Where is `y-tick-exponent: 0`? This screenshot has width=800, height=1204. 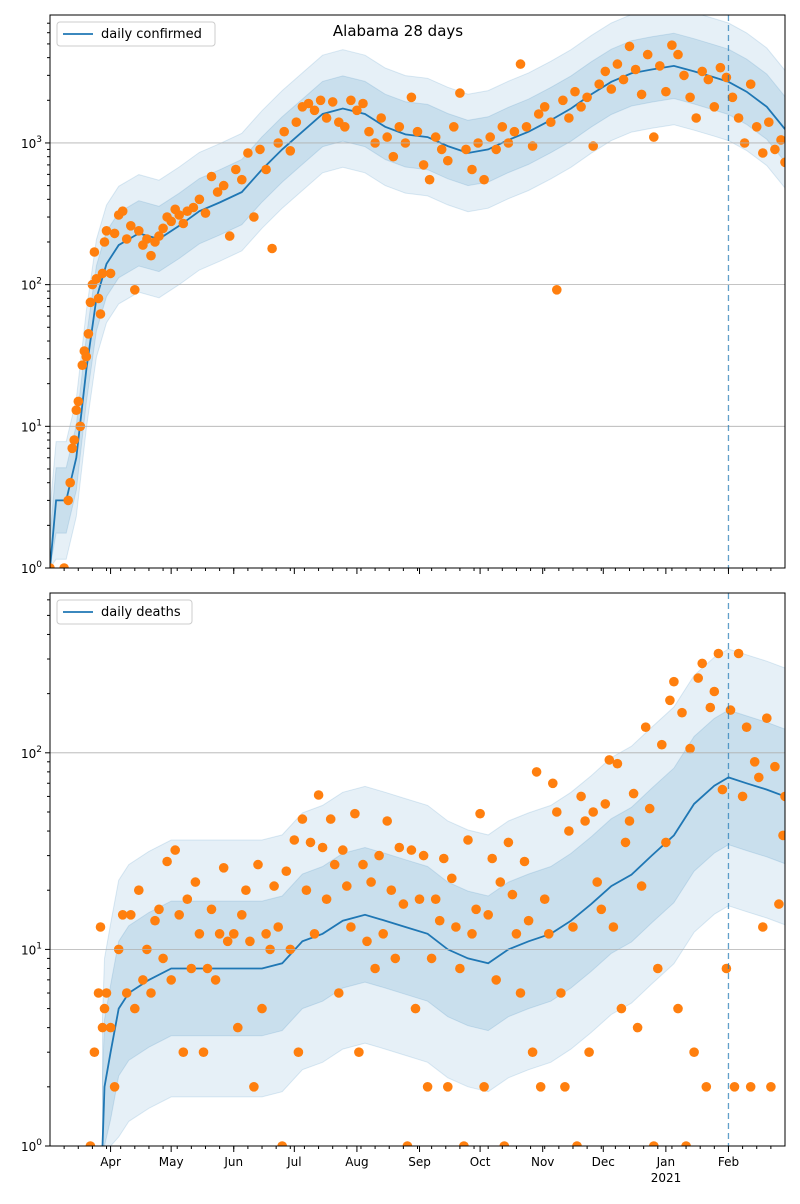 y-tick-exponent: 0 is located at coordinates (39, 1143).